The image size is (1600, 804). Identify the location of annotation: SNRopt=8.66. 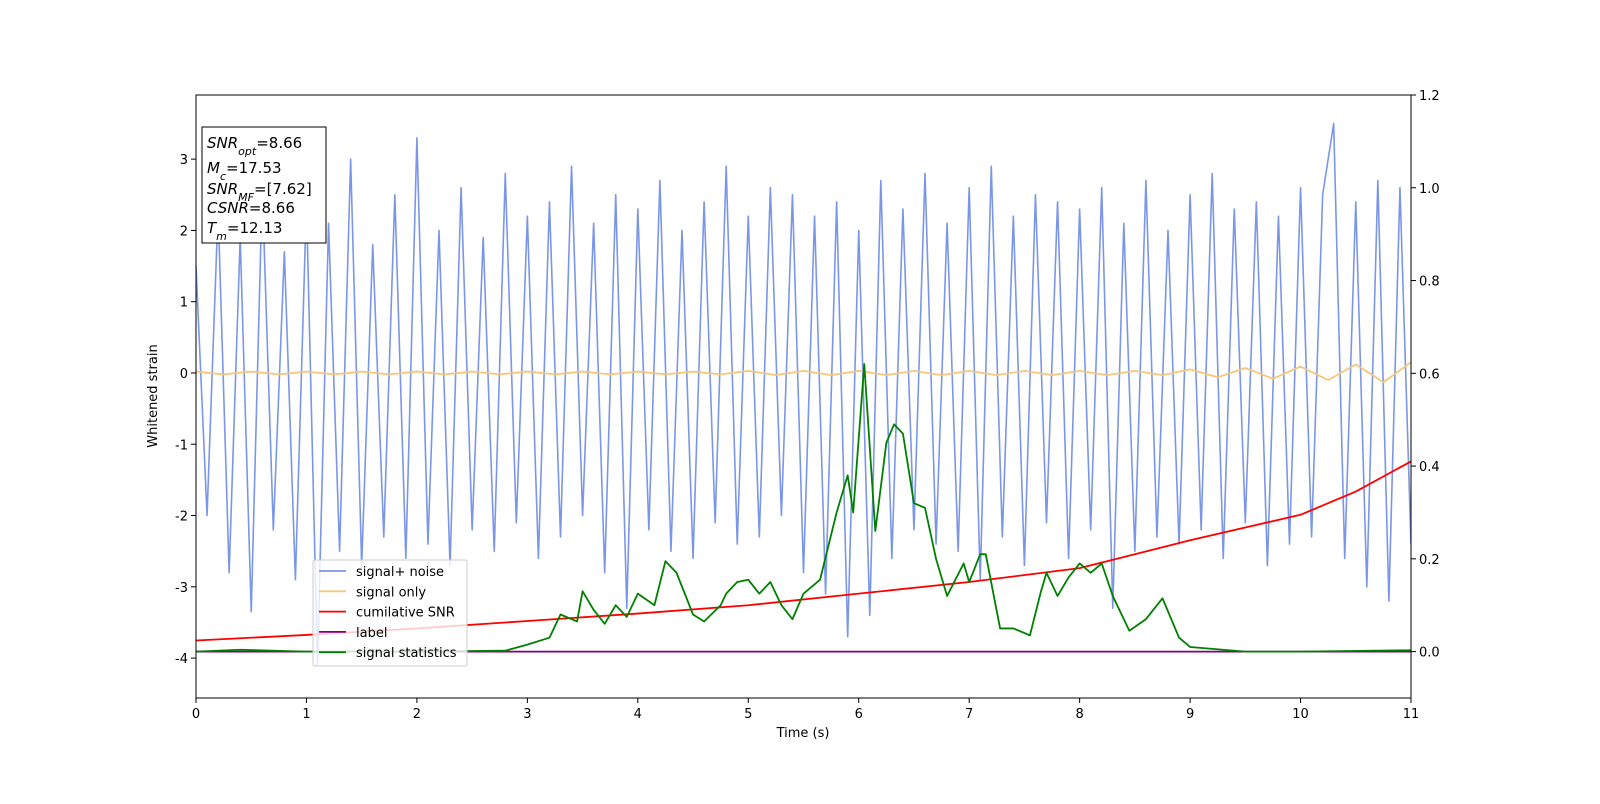
(254, 146).